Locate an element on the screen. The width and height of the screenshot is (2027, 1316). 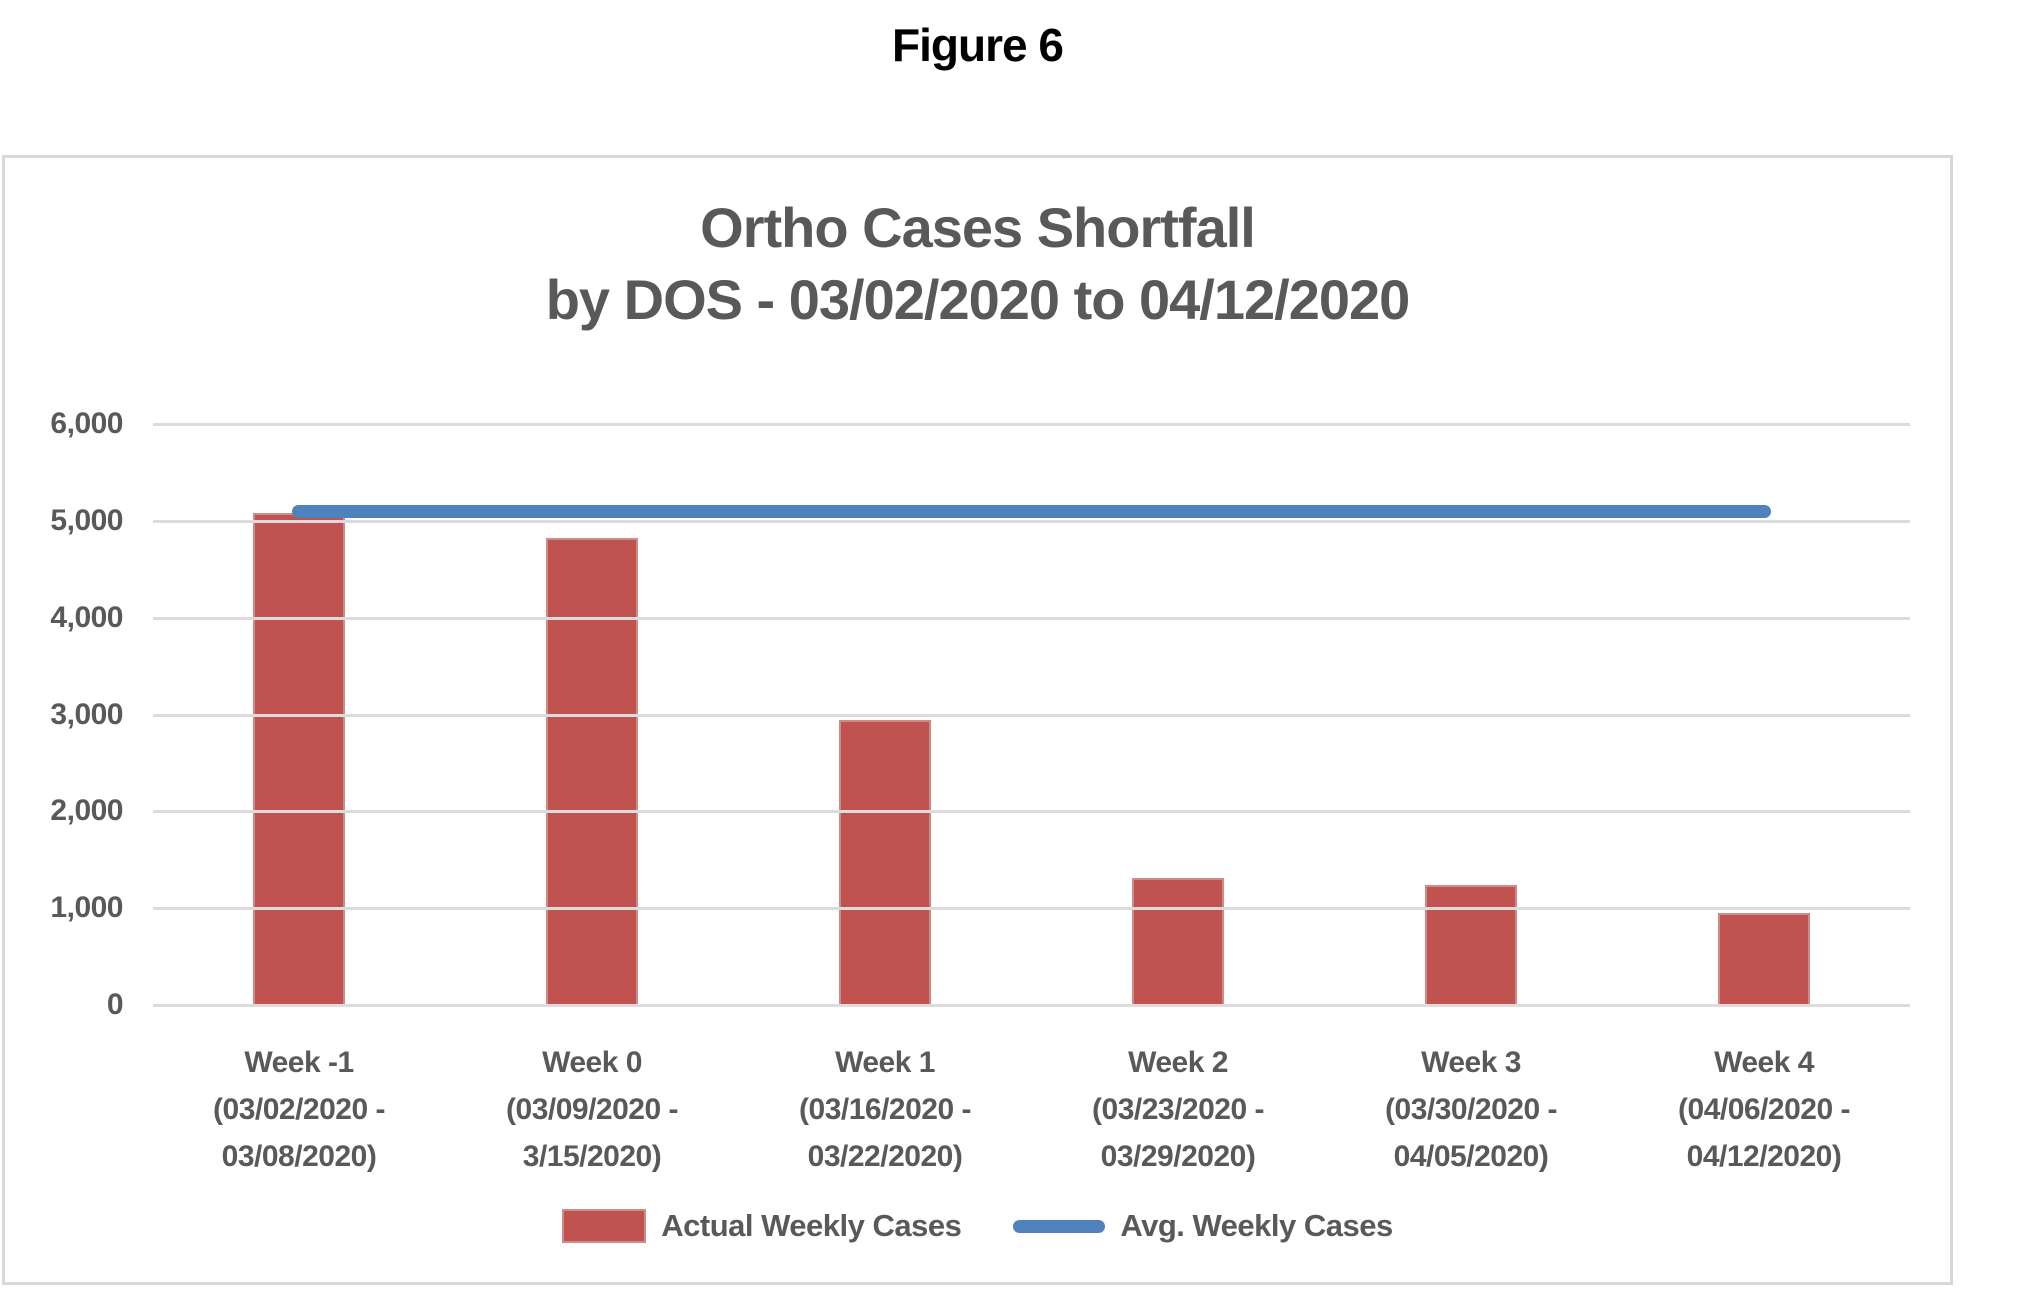
x-axis-label-week-1: Week 0 (03/09/2020 - 3/15/2020) is located at coordinates (592, 1109).